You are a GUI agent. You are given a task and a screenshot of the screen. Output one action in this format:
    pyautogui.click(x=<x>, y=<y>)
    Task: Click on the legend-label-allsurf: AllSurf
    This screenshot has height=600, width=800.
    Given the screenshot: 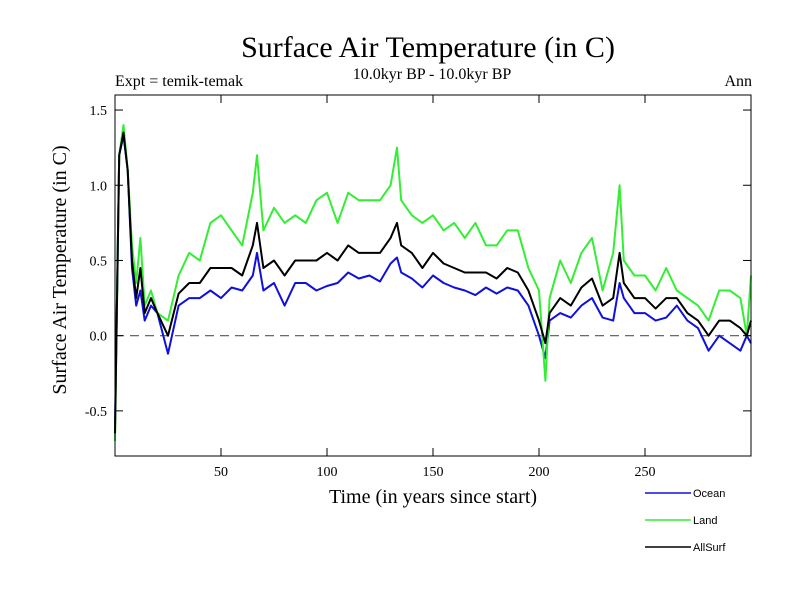 What is the action you would take?
    pyautogui.click(x=709, y=548)
    